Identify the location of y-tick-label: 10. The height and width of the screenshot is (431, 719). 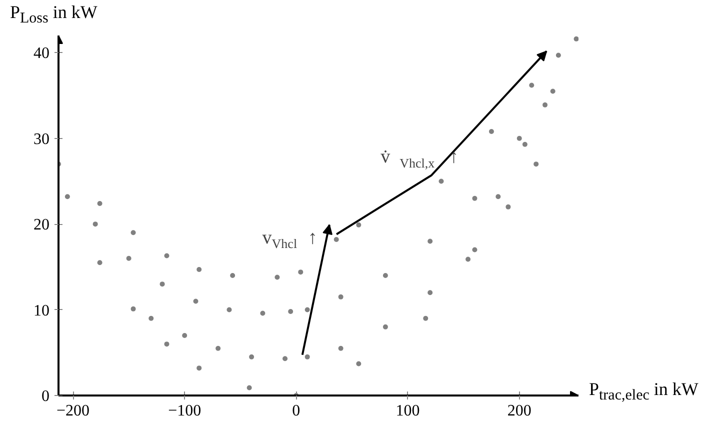
(42, 311).